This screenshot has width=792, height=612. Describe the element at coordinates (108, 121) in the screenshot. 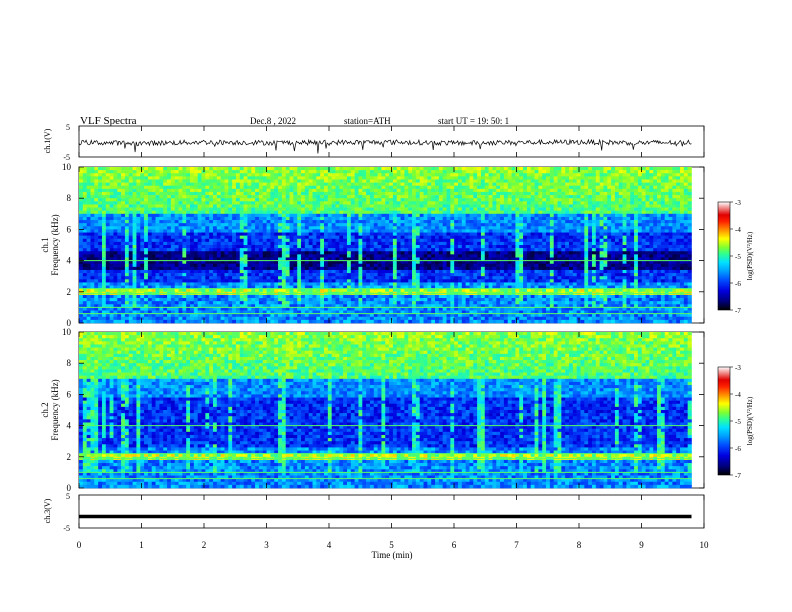

I see `figure-title: VLF Spectra` at that location.